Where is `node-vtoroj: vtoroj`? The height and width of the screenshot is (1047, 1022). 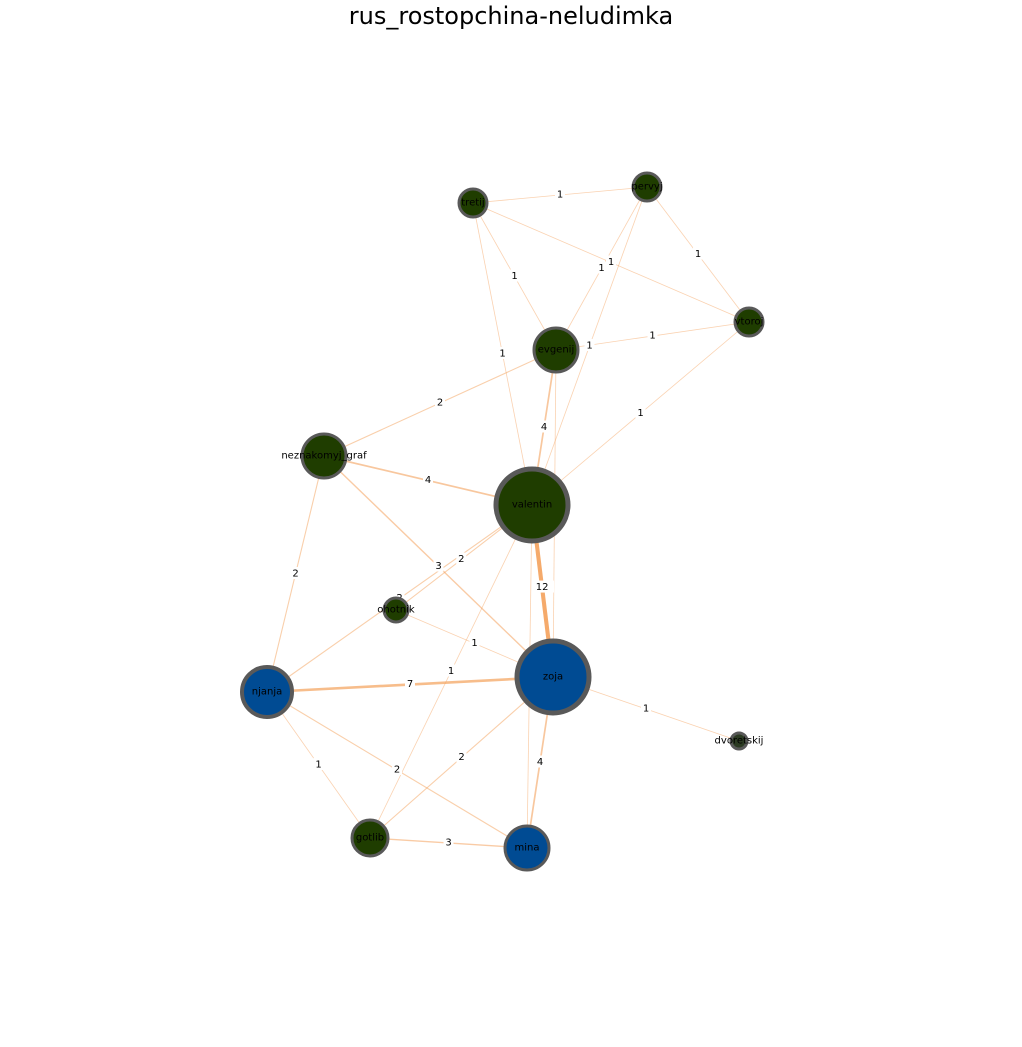 node-vtoroj: vtoroj is located at coordinates (749, 322).